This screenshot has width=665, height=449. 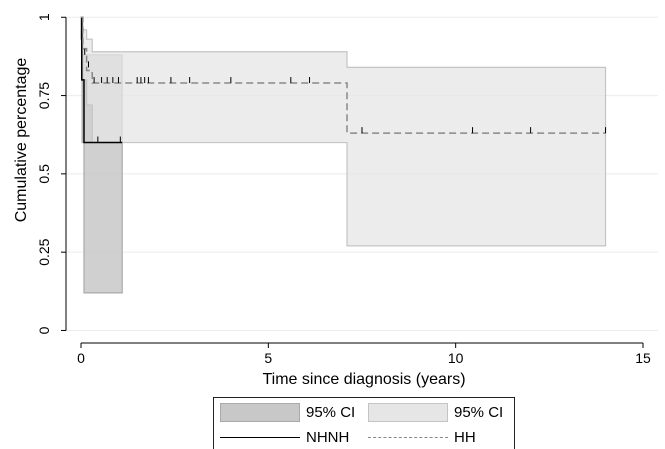 What do you see at coordinates (44, 251) in the screenshot?
I see `y-tick-label: 0.25` at bounding box center [44, 251].